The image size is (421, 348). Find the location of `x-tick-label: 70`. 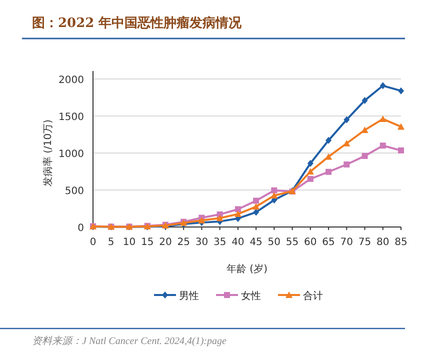

x-tick-label: 70 is located at coordinates (347, 242).